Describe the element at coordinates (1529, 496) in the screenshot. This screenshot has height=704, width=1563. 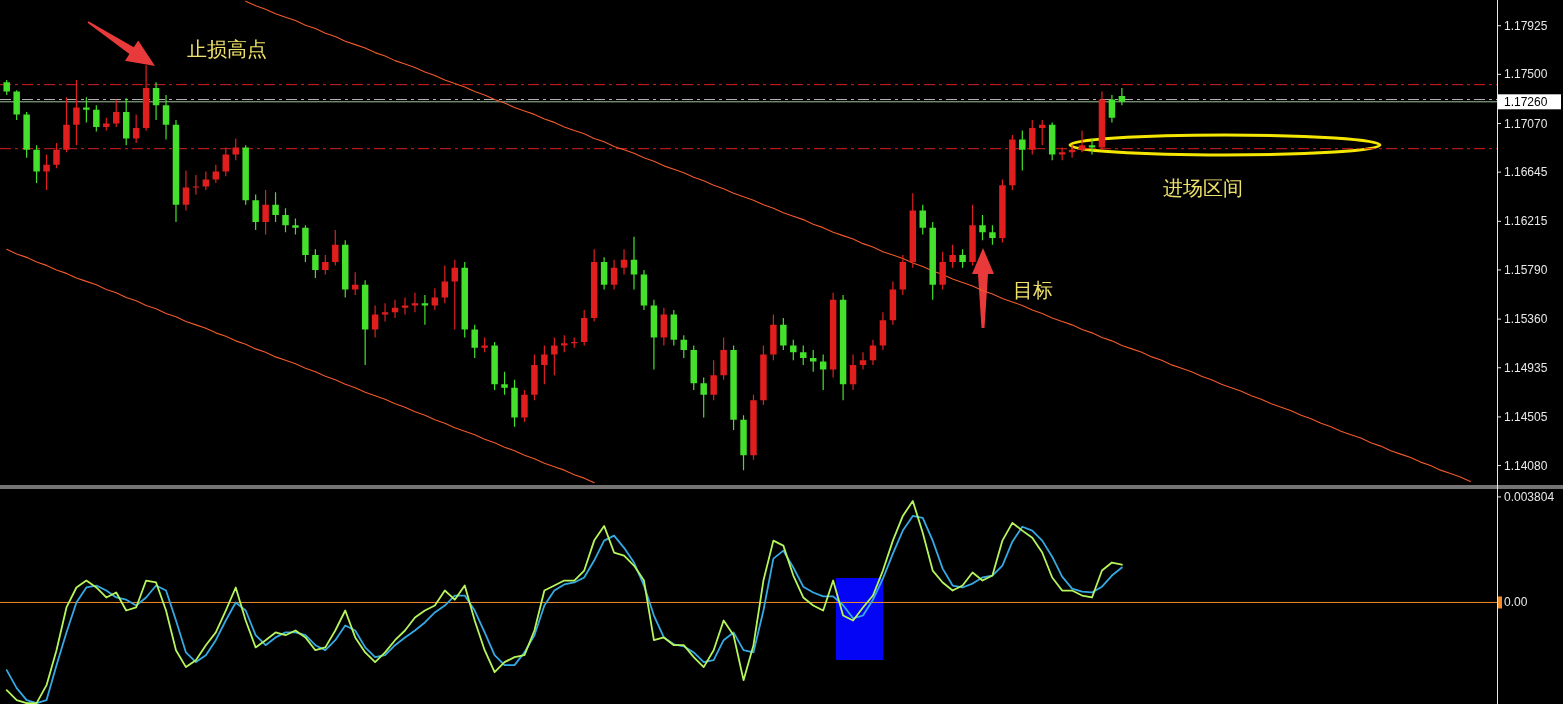
I see `y-tick-label: 0.003804` at that location.